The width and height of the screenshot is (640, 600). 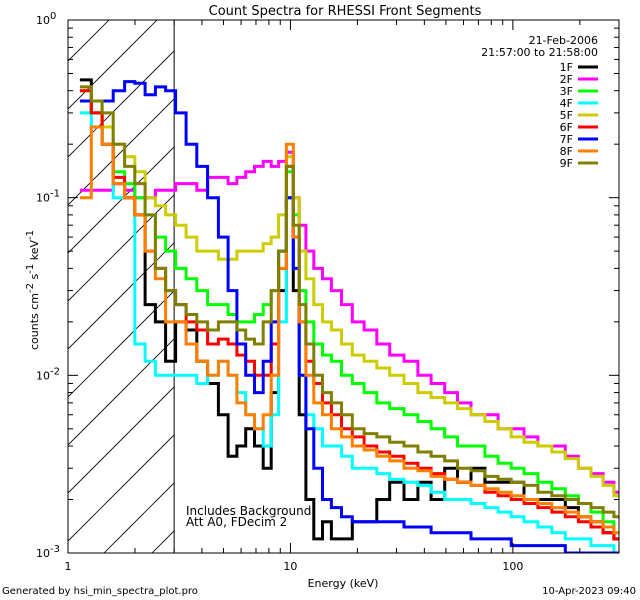 What do you see at coordinates (345, 11) in the screenshot?
I see `chart-title: Count Spectra for RHESSI Front Segments` at bounding box center [345, 11].